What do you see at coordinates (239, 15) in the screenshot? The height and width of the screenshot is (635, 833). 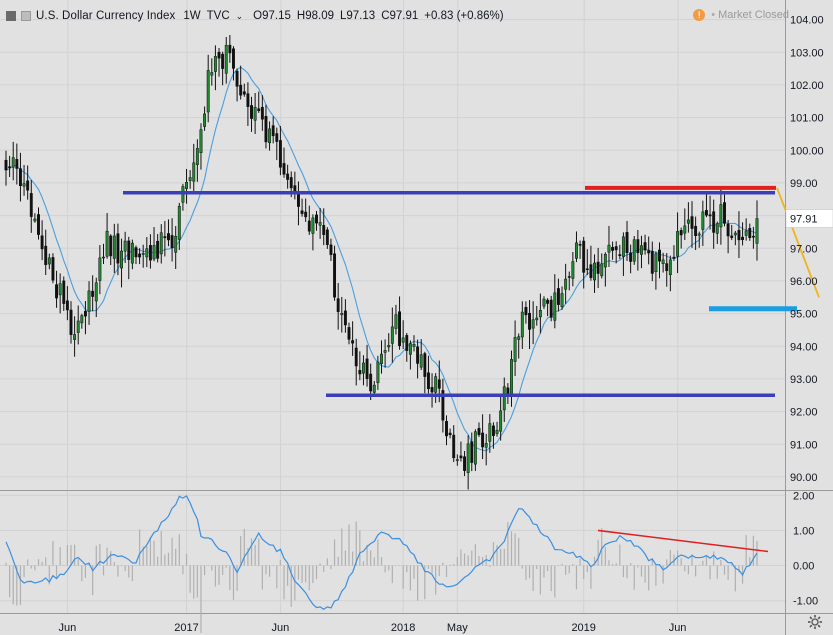 I see `chevron-down-icon: ⌄` at bounding box center [239, 15].